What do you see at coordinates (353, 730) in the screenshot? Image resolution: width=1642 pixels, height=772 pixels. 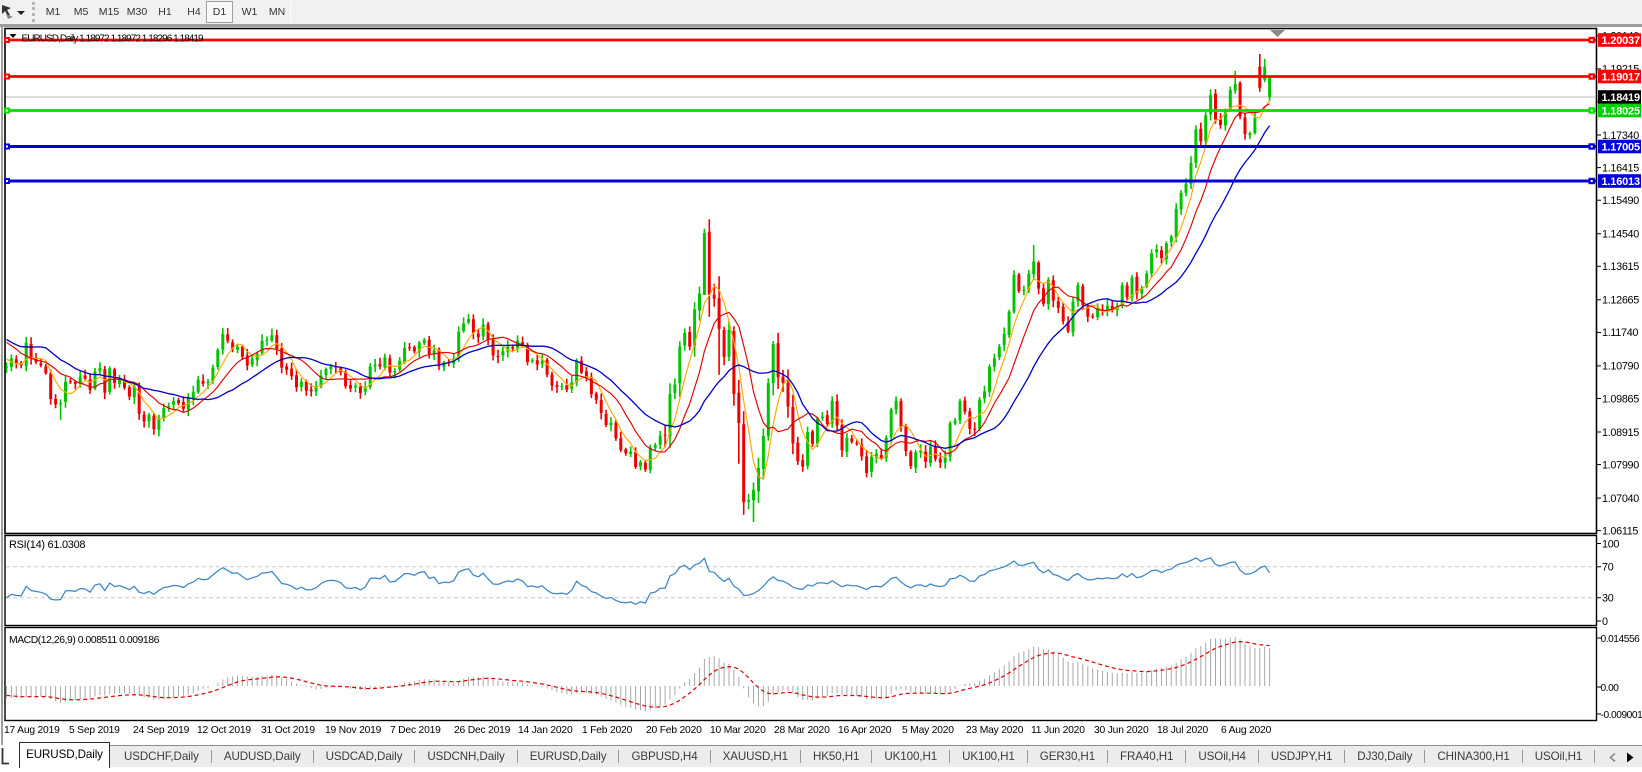 I see `svg-text: 19 Nov 2019` at bounding box center [353, 730].